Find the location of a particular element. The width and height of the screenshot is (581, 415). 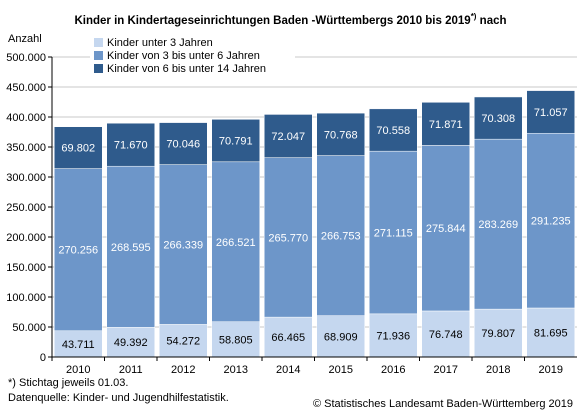

y-tick-label: 200.000 is located at coordinates (26, 238).